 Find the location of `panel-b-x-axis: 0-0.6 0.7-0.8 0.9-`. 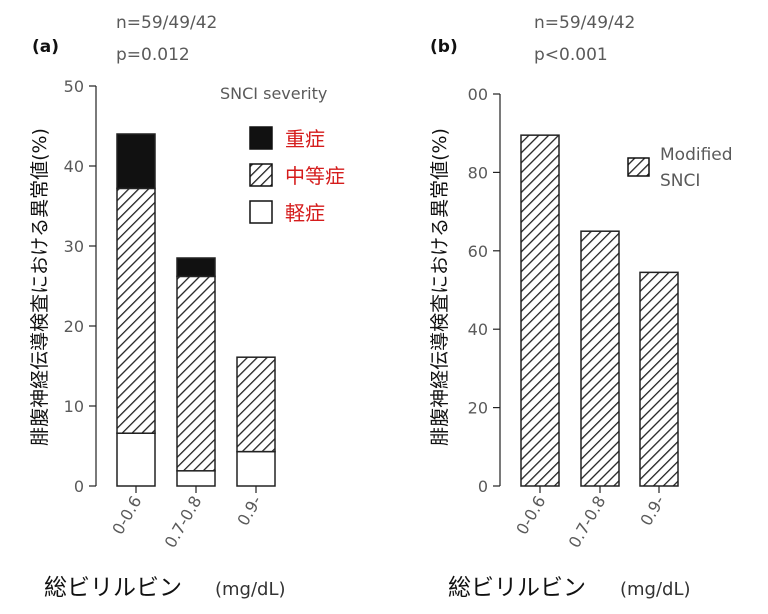

panel-b-x-axis: 0-0.6 0.7-0.8 0.9- is located at coordinates (590, 518).